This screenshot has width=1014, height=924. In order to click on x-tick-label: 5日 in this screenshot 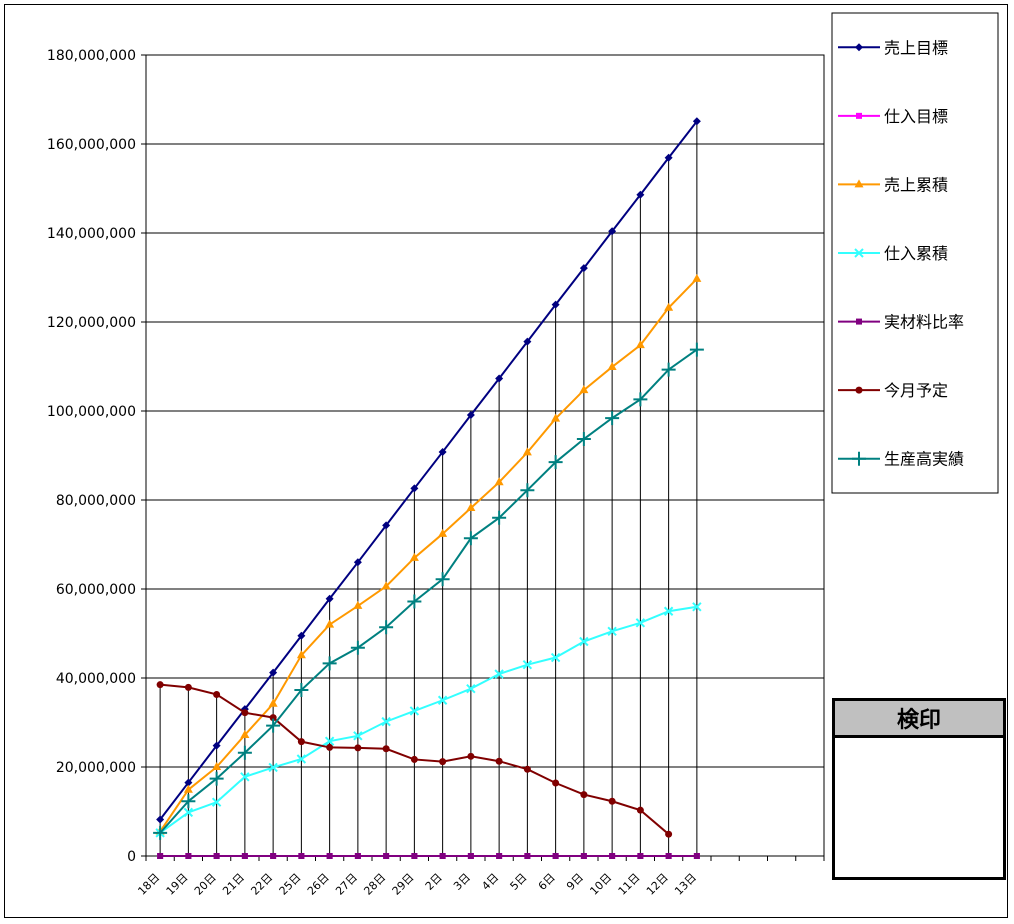, I will do `click(519, 882)`.